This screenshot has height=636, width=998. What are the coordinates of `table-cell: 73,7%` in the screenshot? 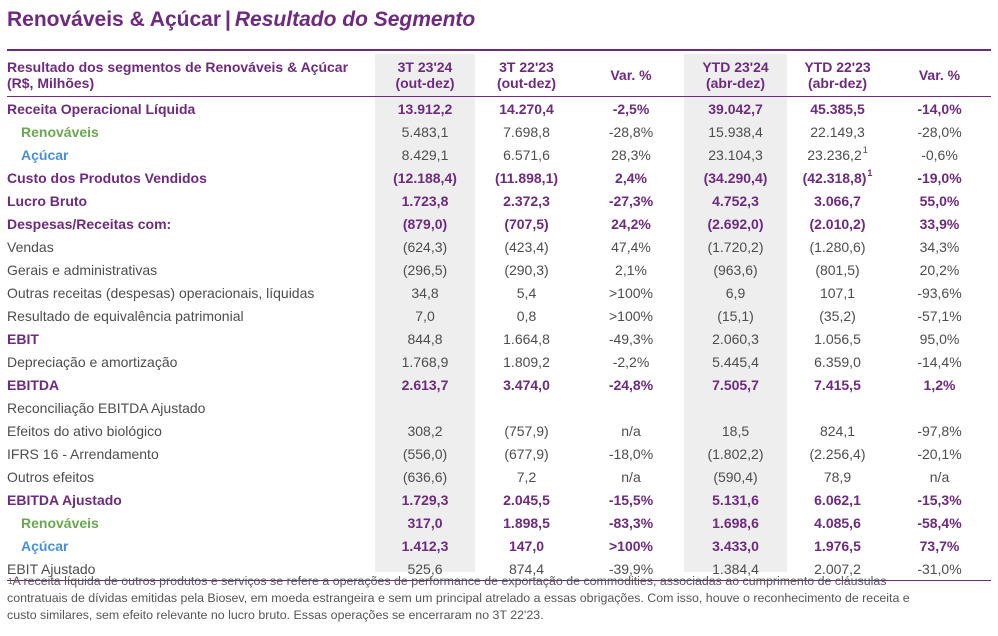 It's located at (939, 545).